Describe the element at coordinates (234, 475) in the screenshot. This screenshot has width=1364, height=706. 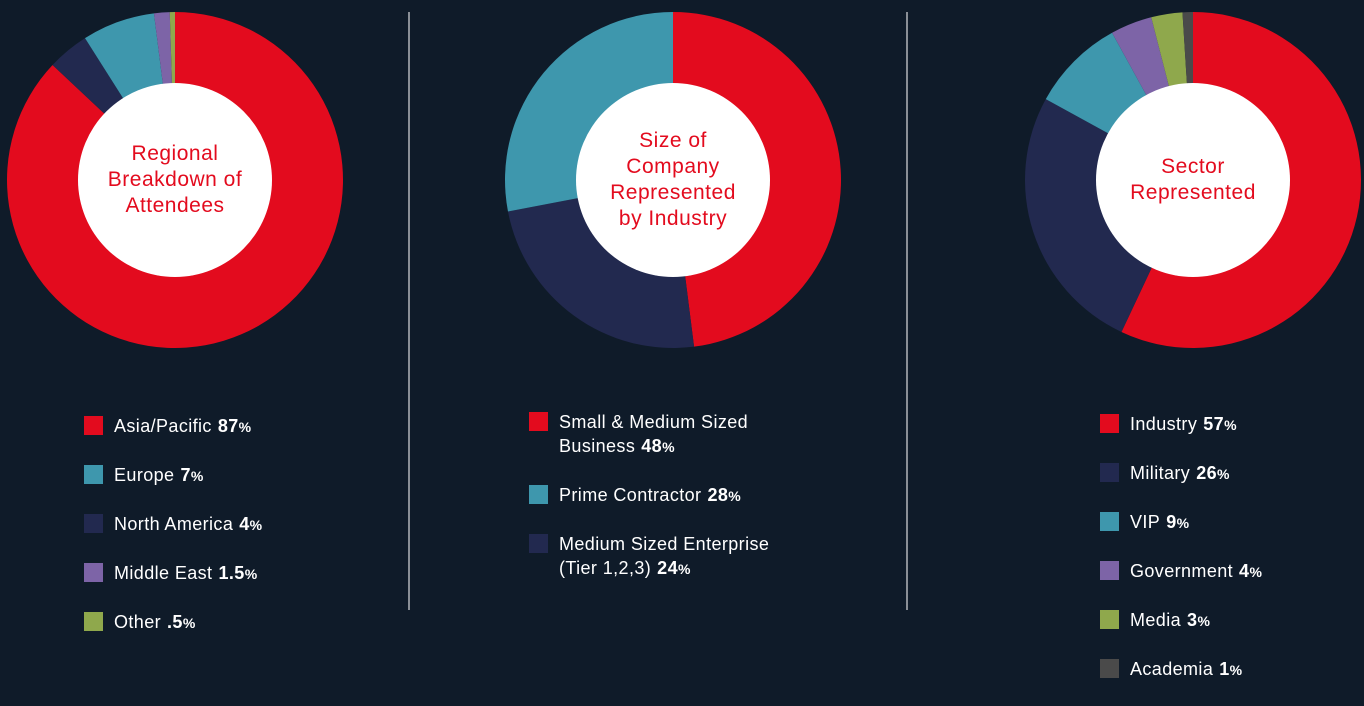
I see `legend-item-europe: Europe 7%` at that location.